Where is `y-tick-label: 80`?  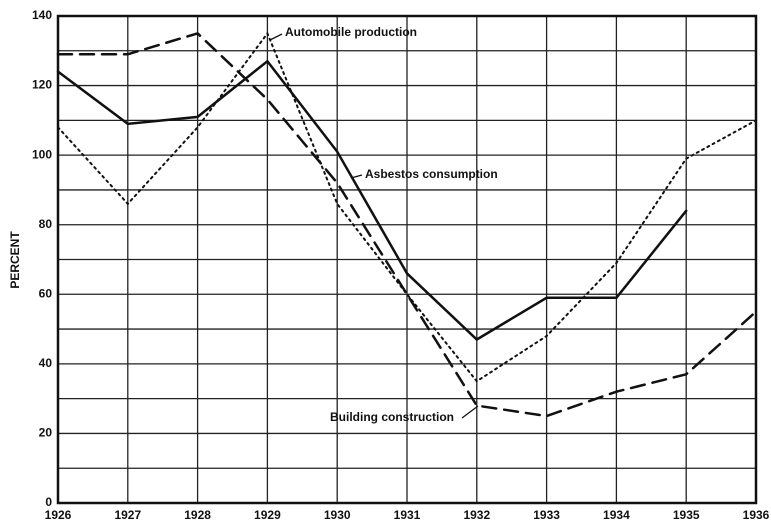 y-tick-label: 80 is located at coordinates (46, 224).